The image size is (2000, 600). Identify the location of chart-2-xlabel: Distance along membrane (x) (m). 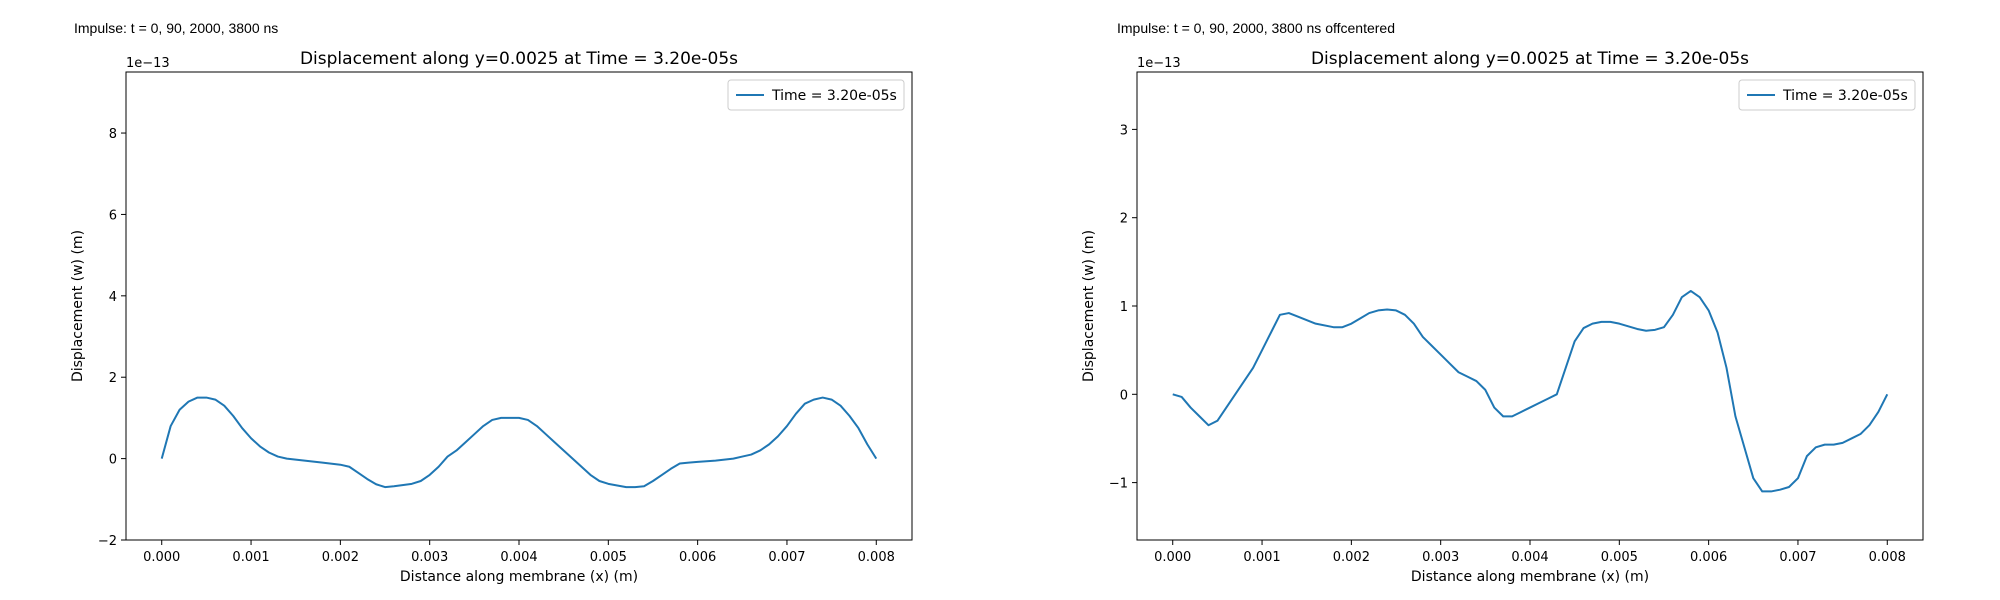
(1530, 577).